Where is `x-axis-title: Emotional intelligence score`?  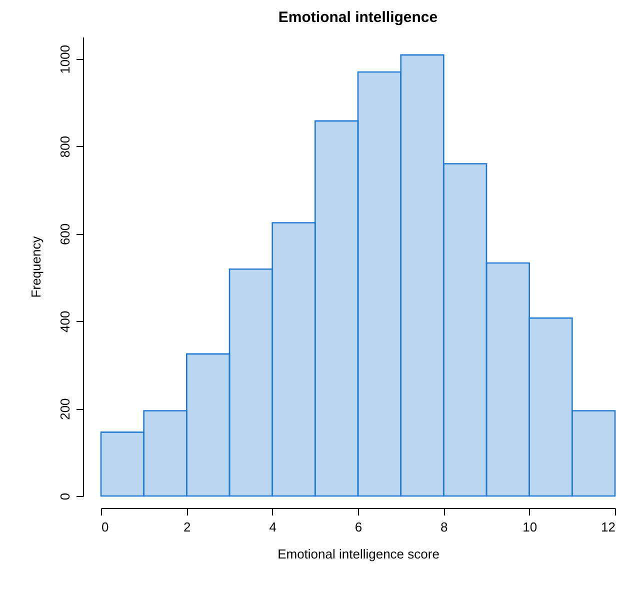
x-axis-title: Emotional intelligence score is located at coordinates (359, 554).